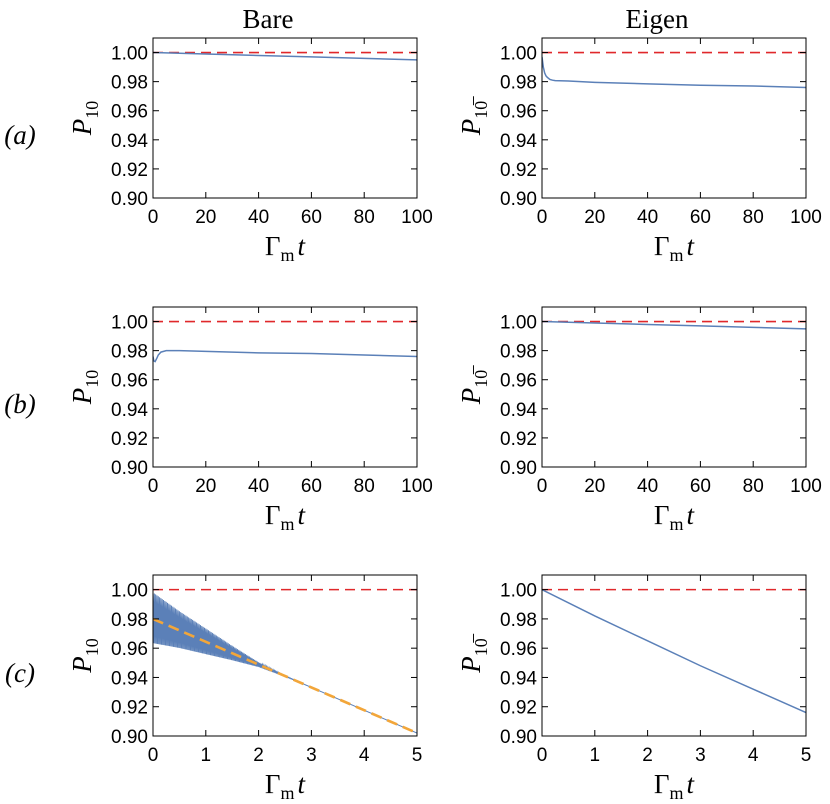 This screenshot has height=804, width=830. I want to click on row-label-c: (c), so click(20, 673).